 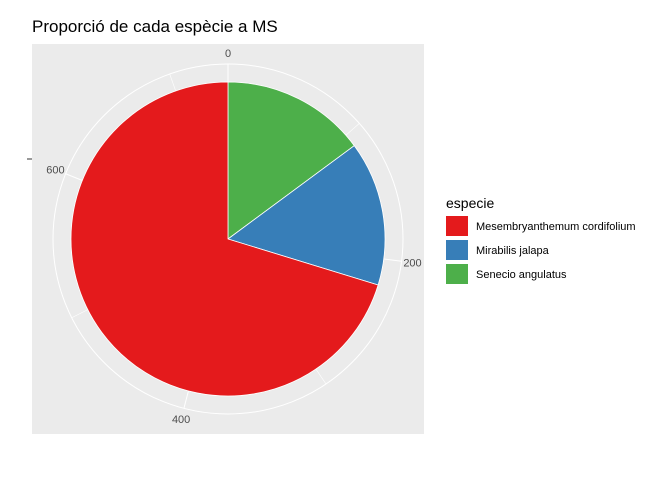 I want to click on theta-tick-label: 600, so click(x=55, y=171).